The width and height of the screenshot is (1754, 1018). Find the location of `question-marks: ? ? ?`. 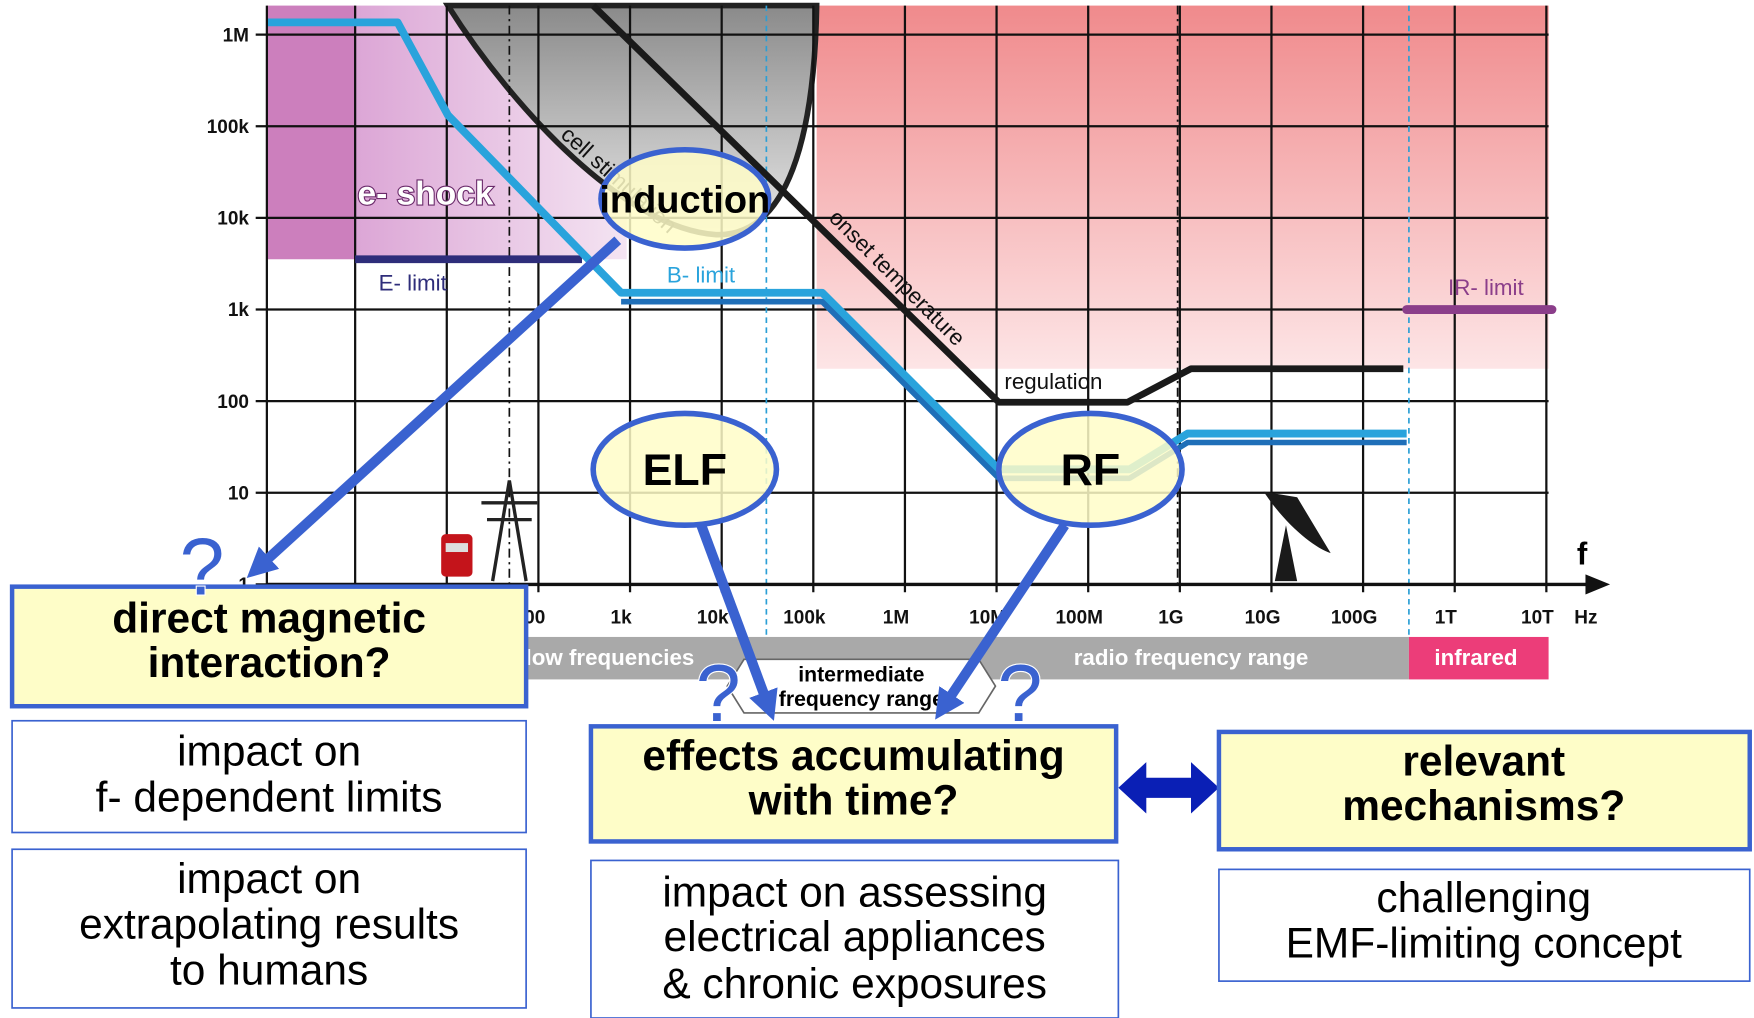

question-marks: ? ? ? is located at coordinates (611, 630).